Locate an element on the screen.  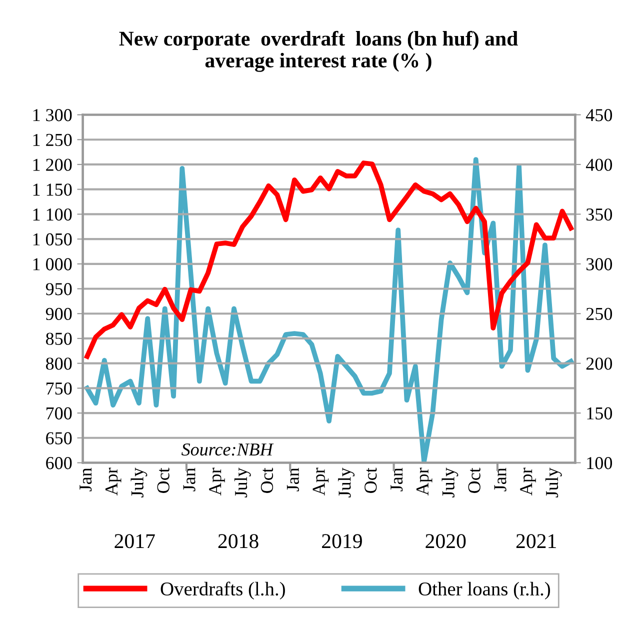
y-tick-label: 600 is located at coordinates (59, 463).